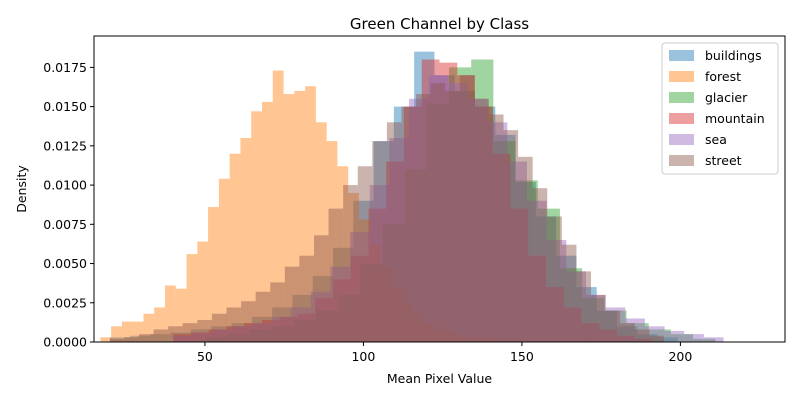 The image size is (800, 400). Describe the element at coordinates (681, 76) in the screenshot. I see `legend-swatch-forest` at that location.